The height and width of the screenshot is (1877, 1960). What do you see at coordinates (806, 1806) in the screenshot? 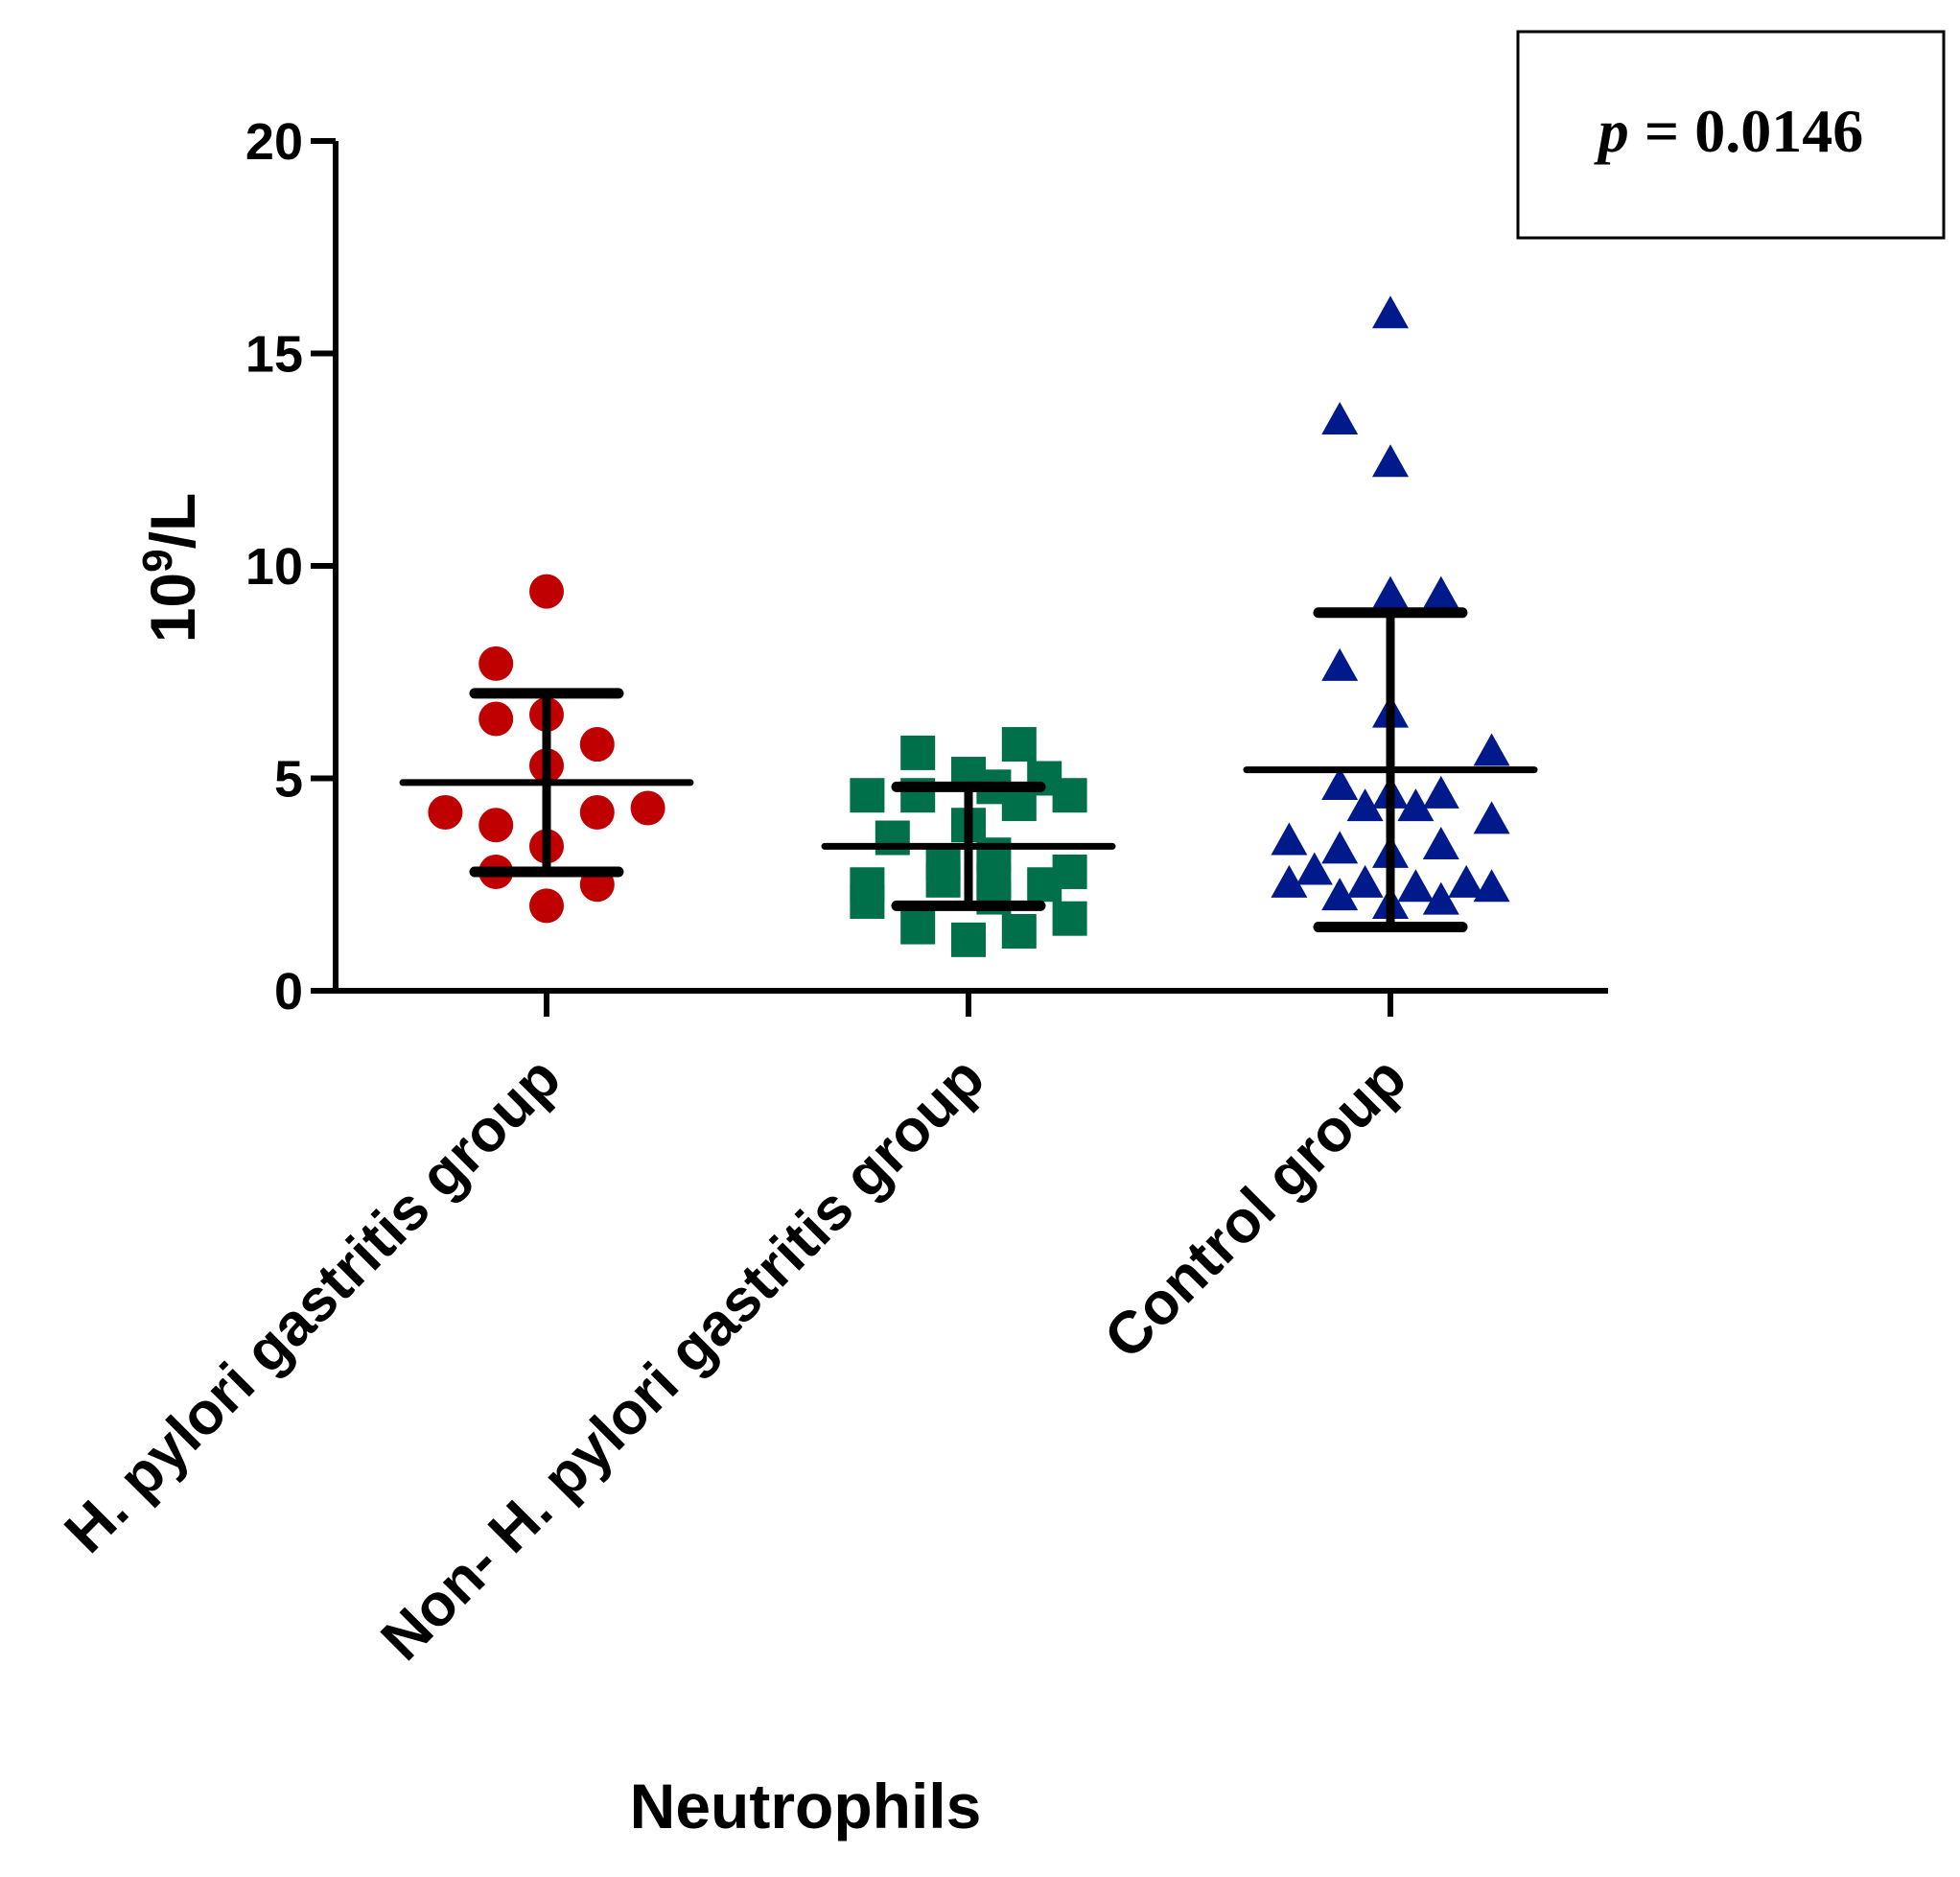
I see `x-axis-title: Neutrophils` at bounding box center [806, 1806].